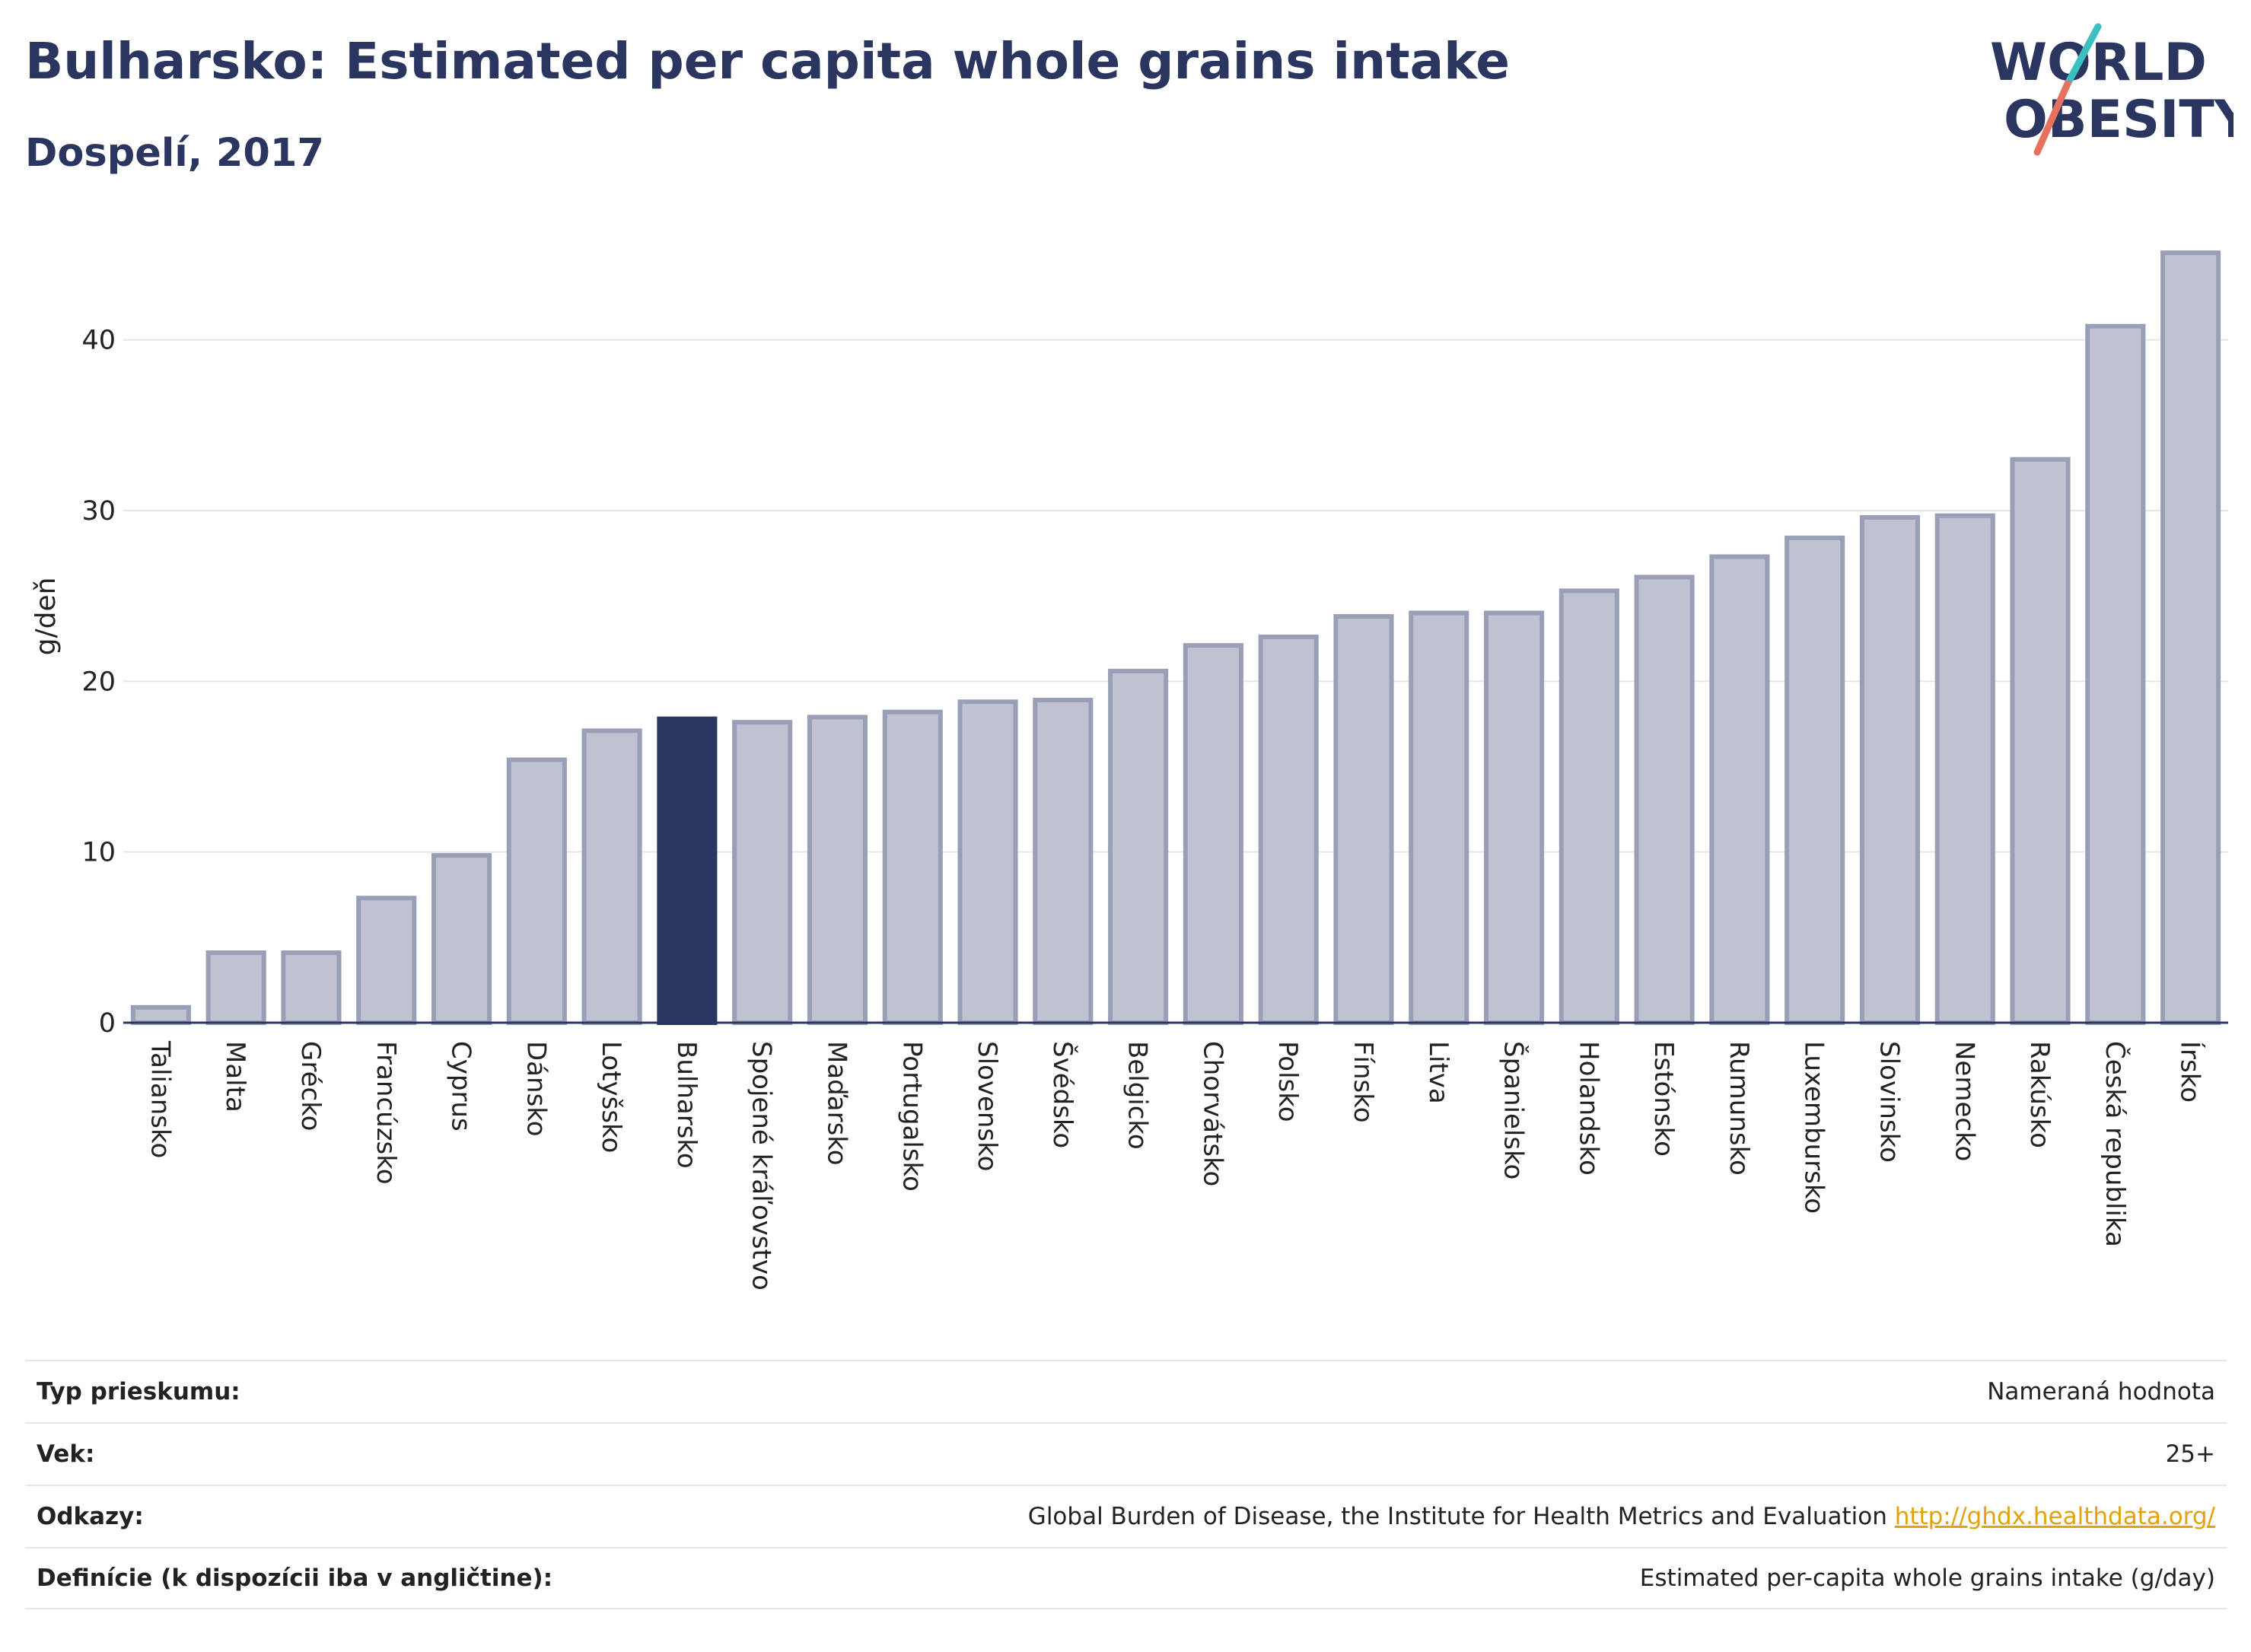 This screenshot has height=1652, width=2251. What do you see at coordinates (461, 1086) in the screenshot?
I see `x-tick-label: Cyprus` at bounding box center [461, 1086].